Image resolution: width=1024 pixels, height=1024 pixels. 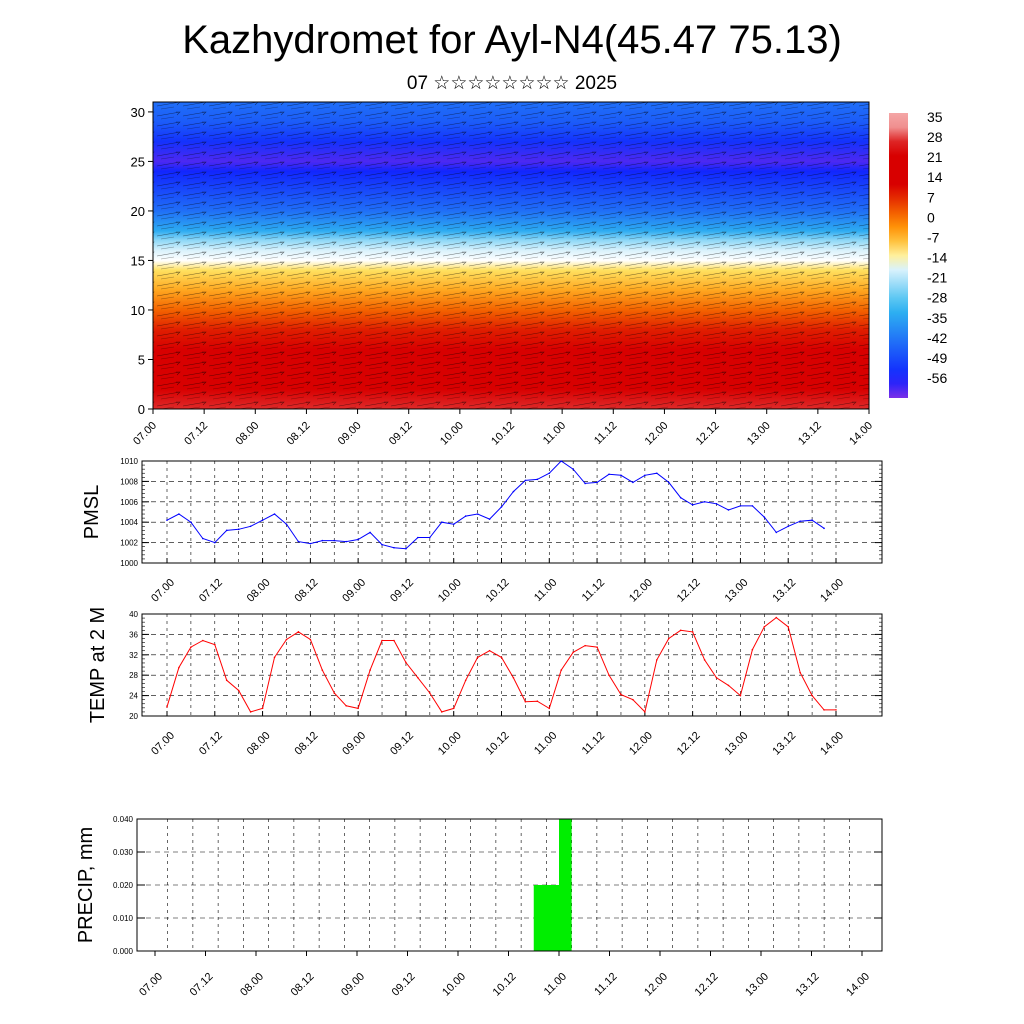 What do you see at coordinates (707, 985) in the screenshot?
I see `x-tick-label: 12.12` at bounding box center [707, 985].